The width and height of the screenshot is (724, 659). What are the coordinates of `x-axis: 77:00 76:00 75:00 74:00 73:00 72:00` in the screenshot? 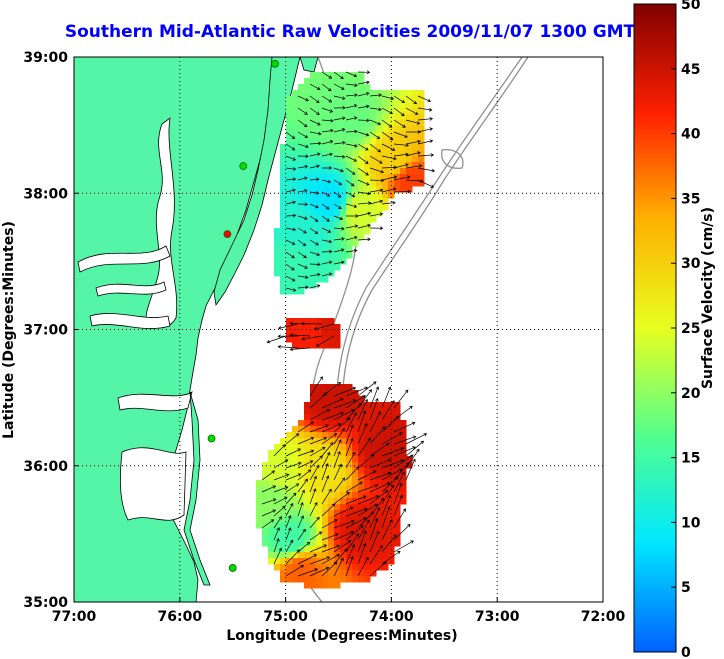 It's located at (339, 611).